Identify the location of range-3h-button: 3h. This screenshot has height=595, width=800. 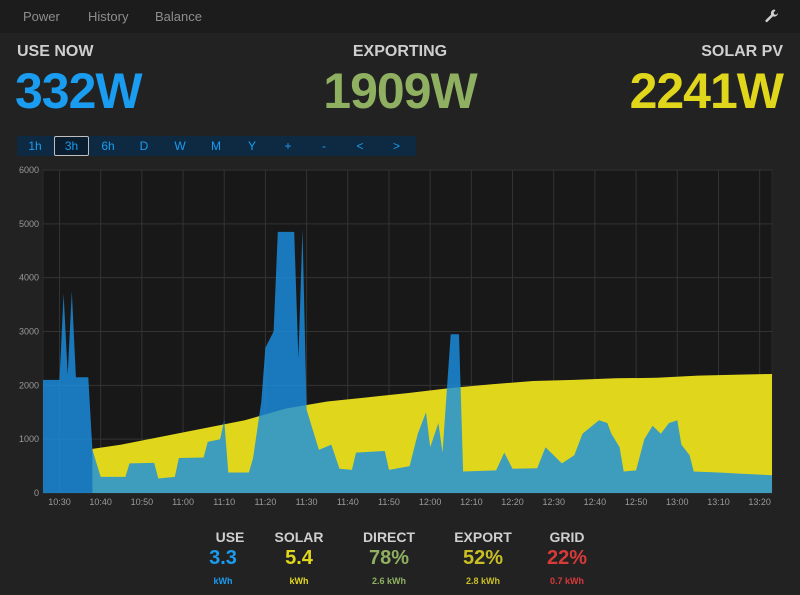
(71, 146).